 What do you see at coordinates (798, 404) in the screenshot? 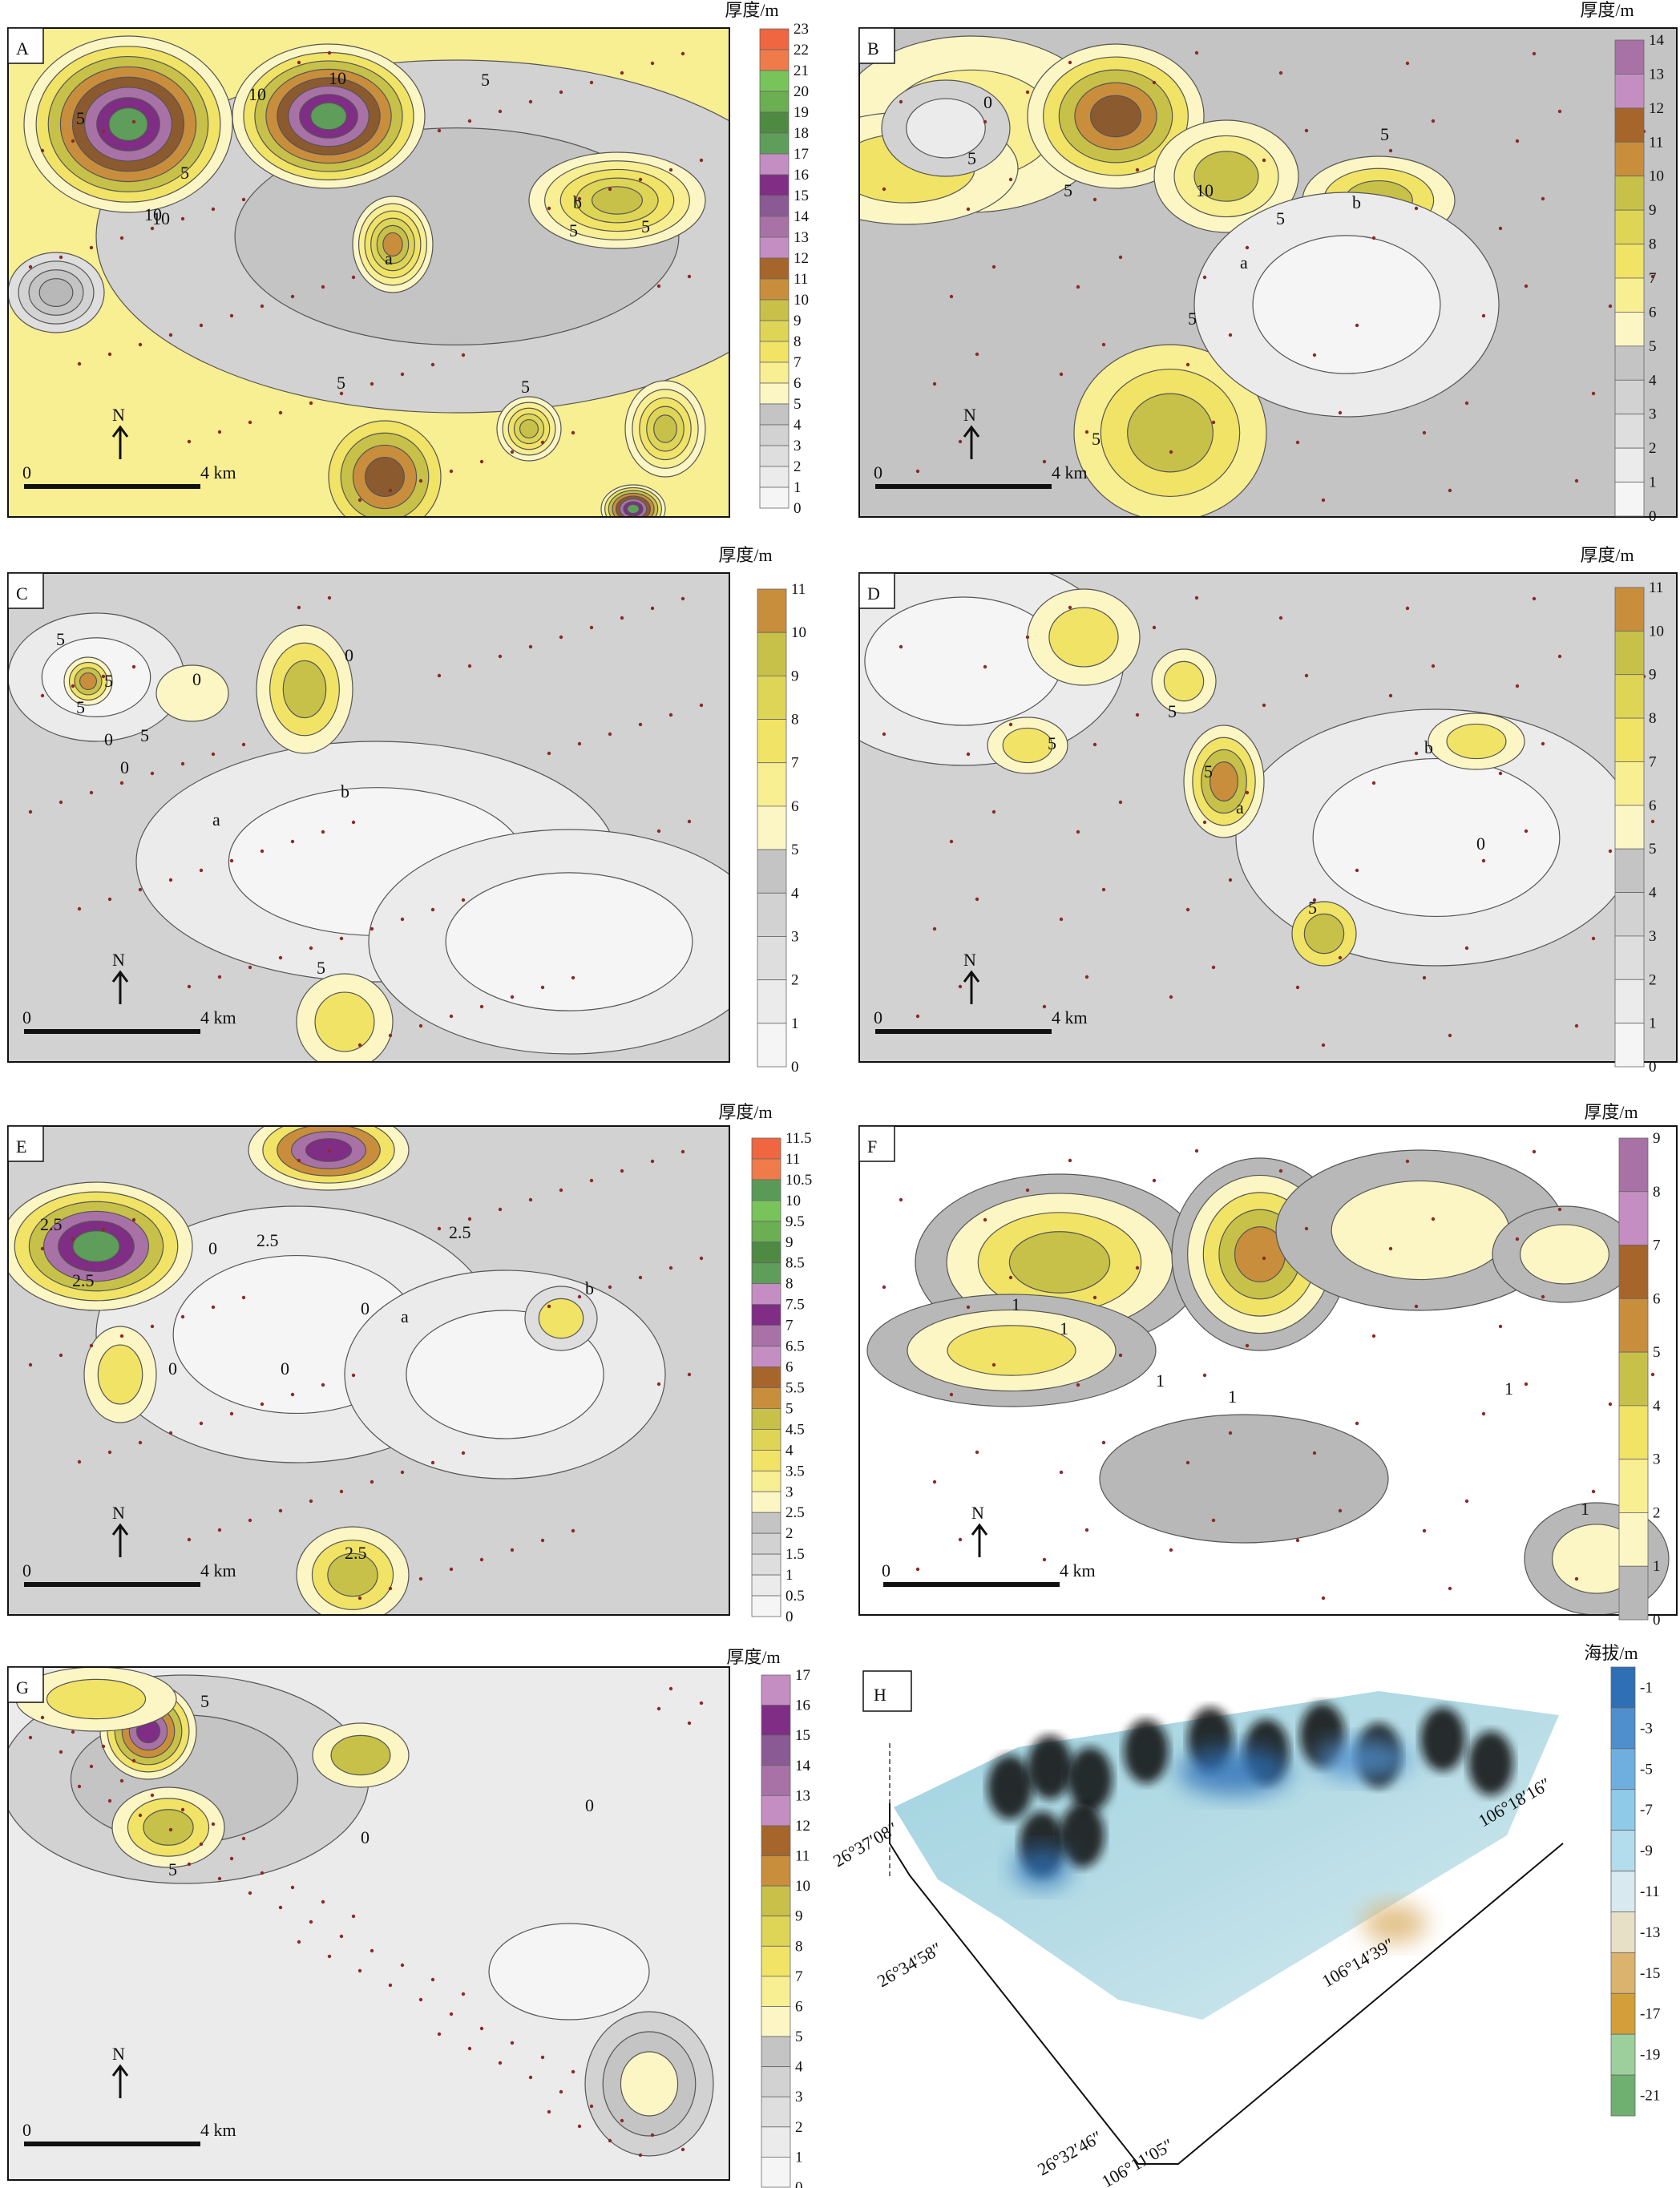
I see `legend-tick: 5` at bounding box center [798, 404].